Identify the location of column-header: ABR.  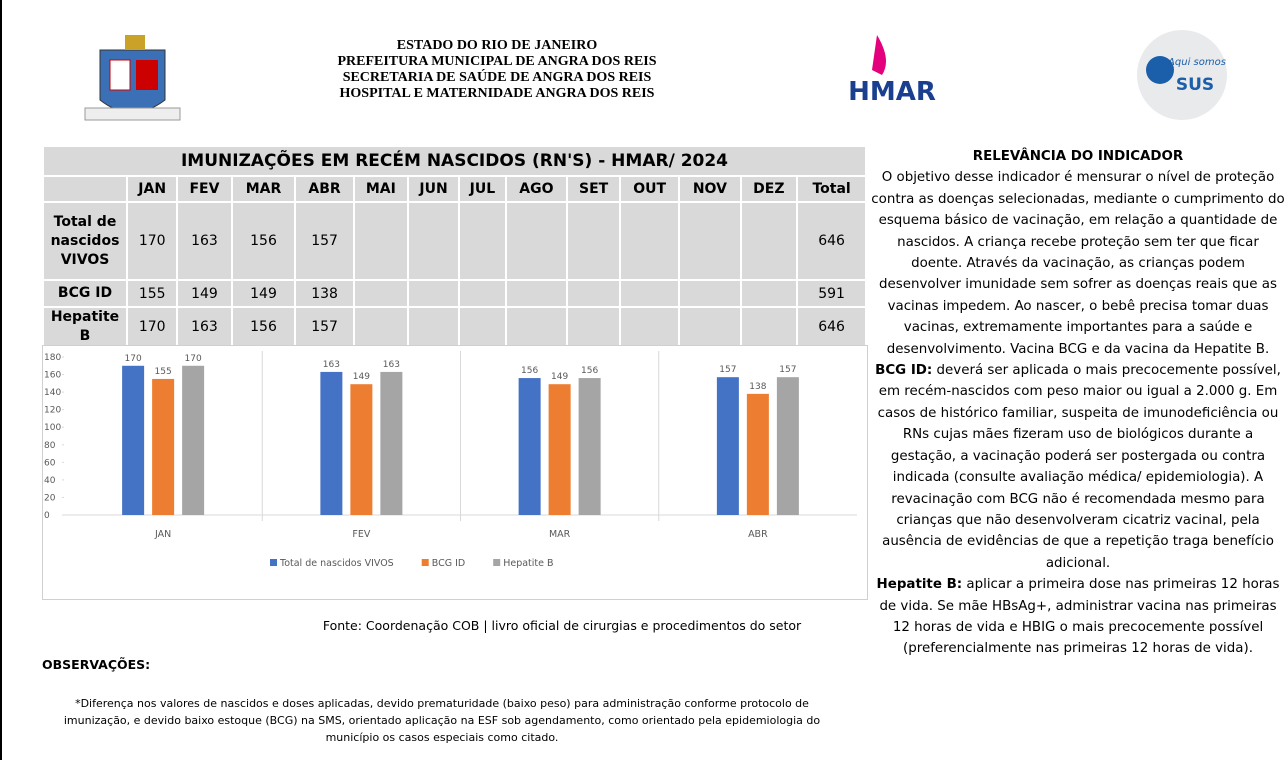
(324, 189).